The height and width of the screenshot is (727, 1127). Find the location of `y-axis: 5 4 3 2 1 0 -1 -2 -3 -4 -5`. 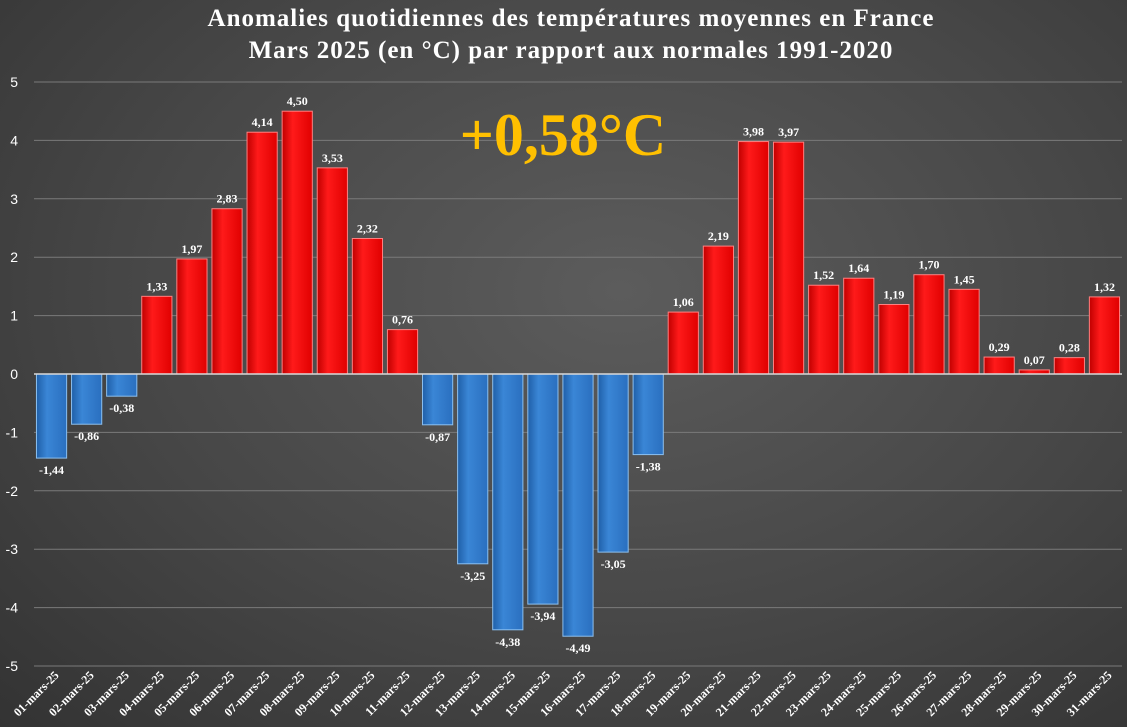

y-axis: 5 4 3 2 1 0 -1 -2 -3 -4 -5 is located at coordinates (12, 374).